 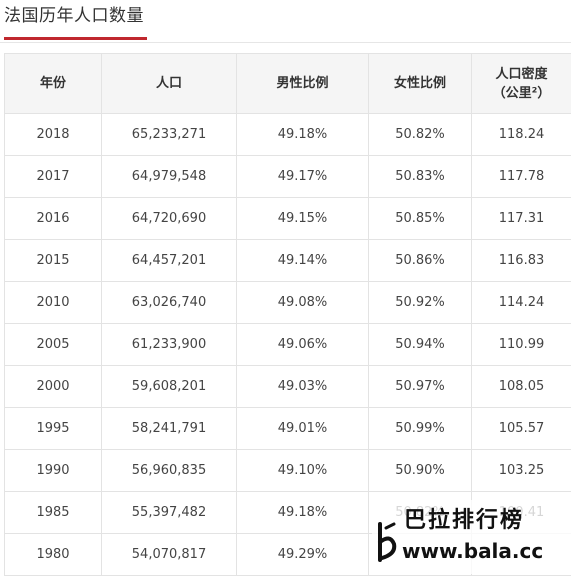 What do you see at coordinates (521, 219) in the screenshot?
I see `cell-density: 117.31` at bounding box center [521, 219].